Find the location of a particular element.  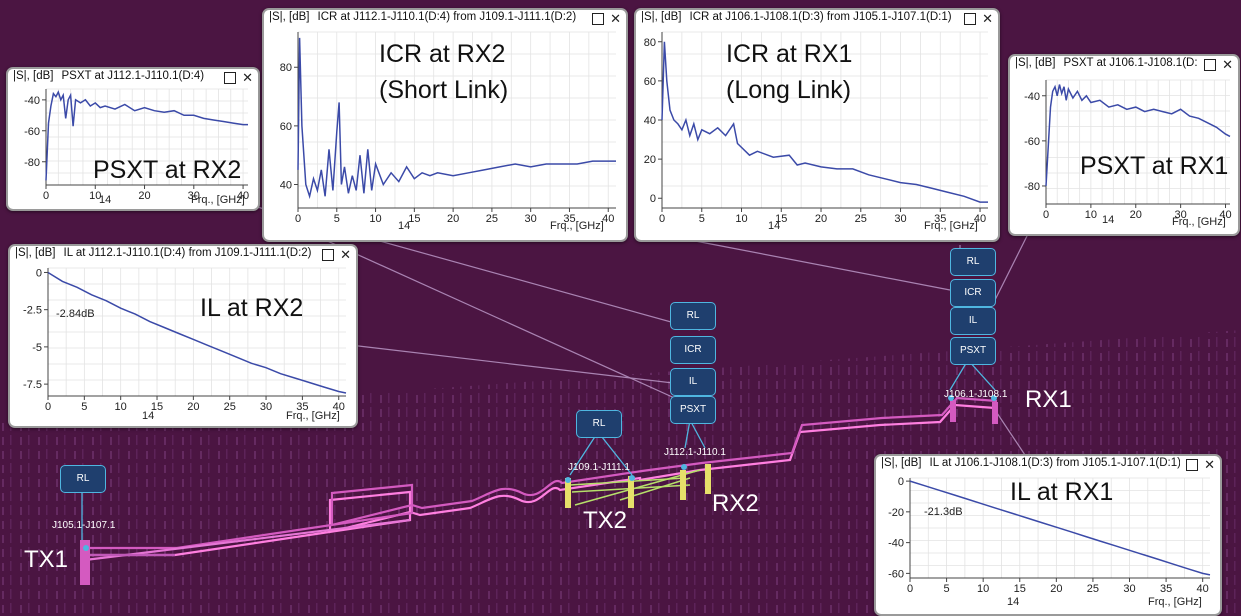

window-title: PSXT at J106.1-J108.1(D:3) is located at coordinates (1131, 63).